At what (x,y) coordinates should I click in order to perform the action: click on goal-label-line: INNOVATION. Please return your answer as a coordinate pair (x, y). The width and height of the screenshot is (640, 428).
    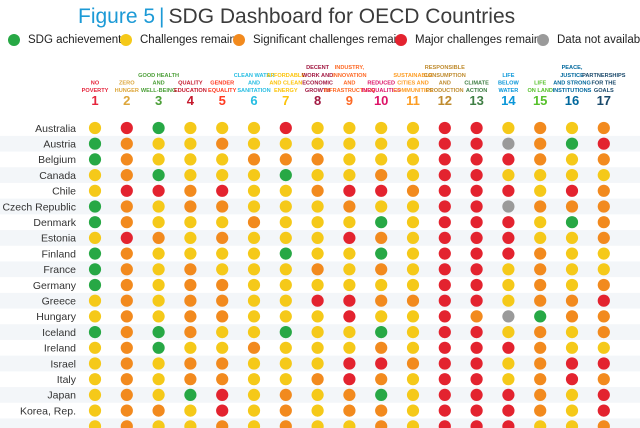
    Looking at the image, I should click on (349, 76).